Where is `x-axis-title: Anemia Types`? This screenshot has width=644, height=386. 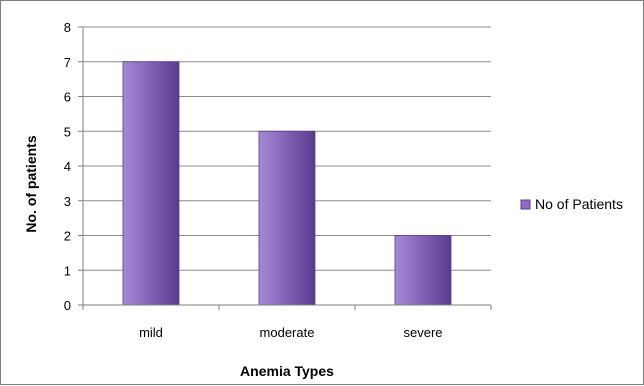 x-axis-title: Anemia Types is located at coordinates (287, 371).